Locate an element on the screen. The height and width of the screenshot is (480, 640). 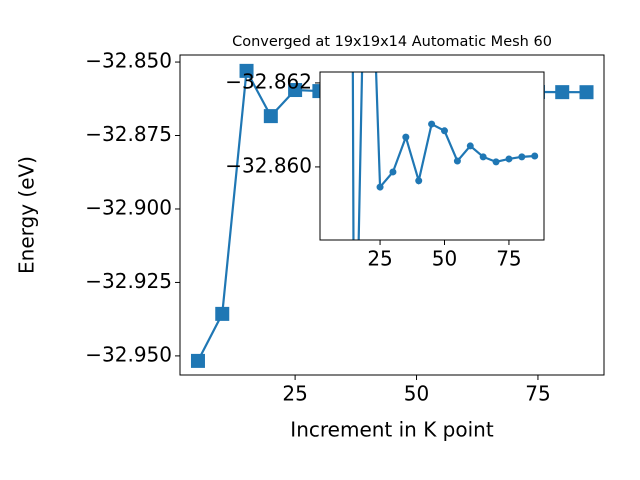
y-axis-label: Energy (eV) is located at coordinates (27, 215).